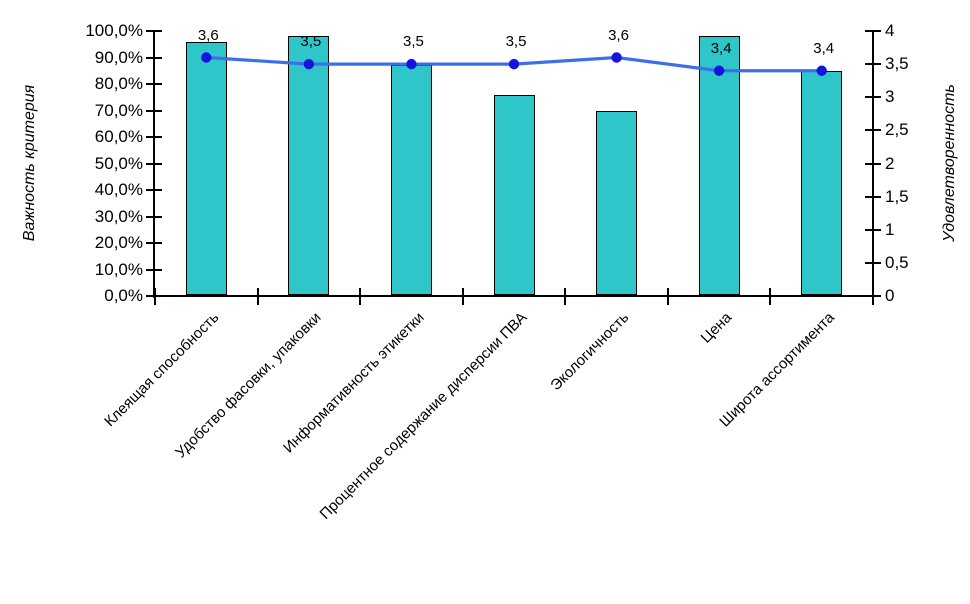 The width and height of the screenshot is (970, 604). Describe the element at coordinates (514, 296) in the screenshot. I see `category-axis` at that location.